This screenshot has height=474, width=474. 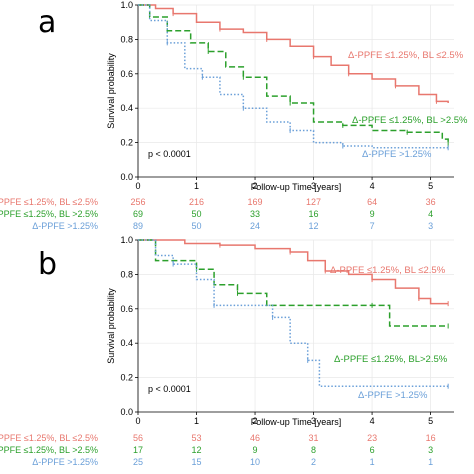 What do you see at coordinates (313, 462) in the screenshot?
I see `risk-count: 2` at bounding box center [313, 462].